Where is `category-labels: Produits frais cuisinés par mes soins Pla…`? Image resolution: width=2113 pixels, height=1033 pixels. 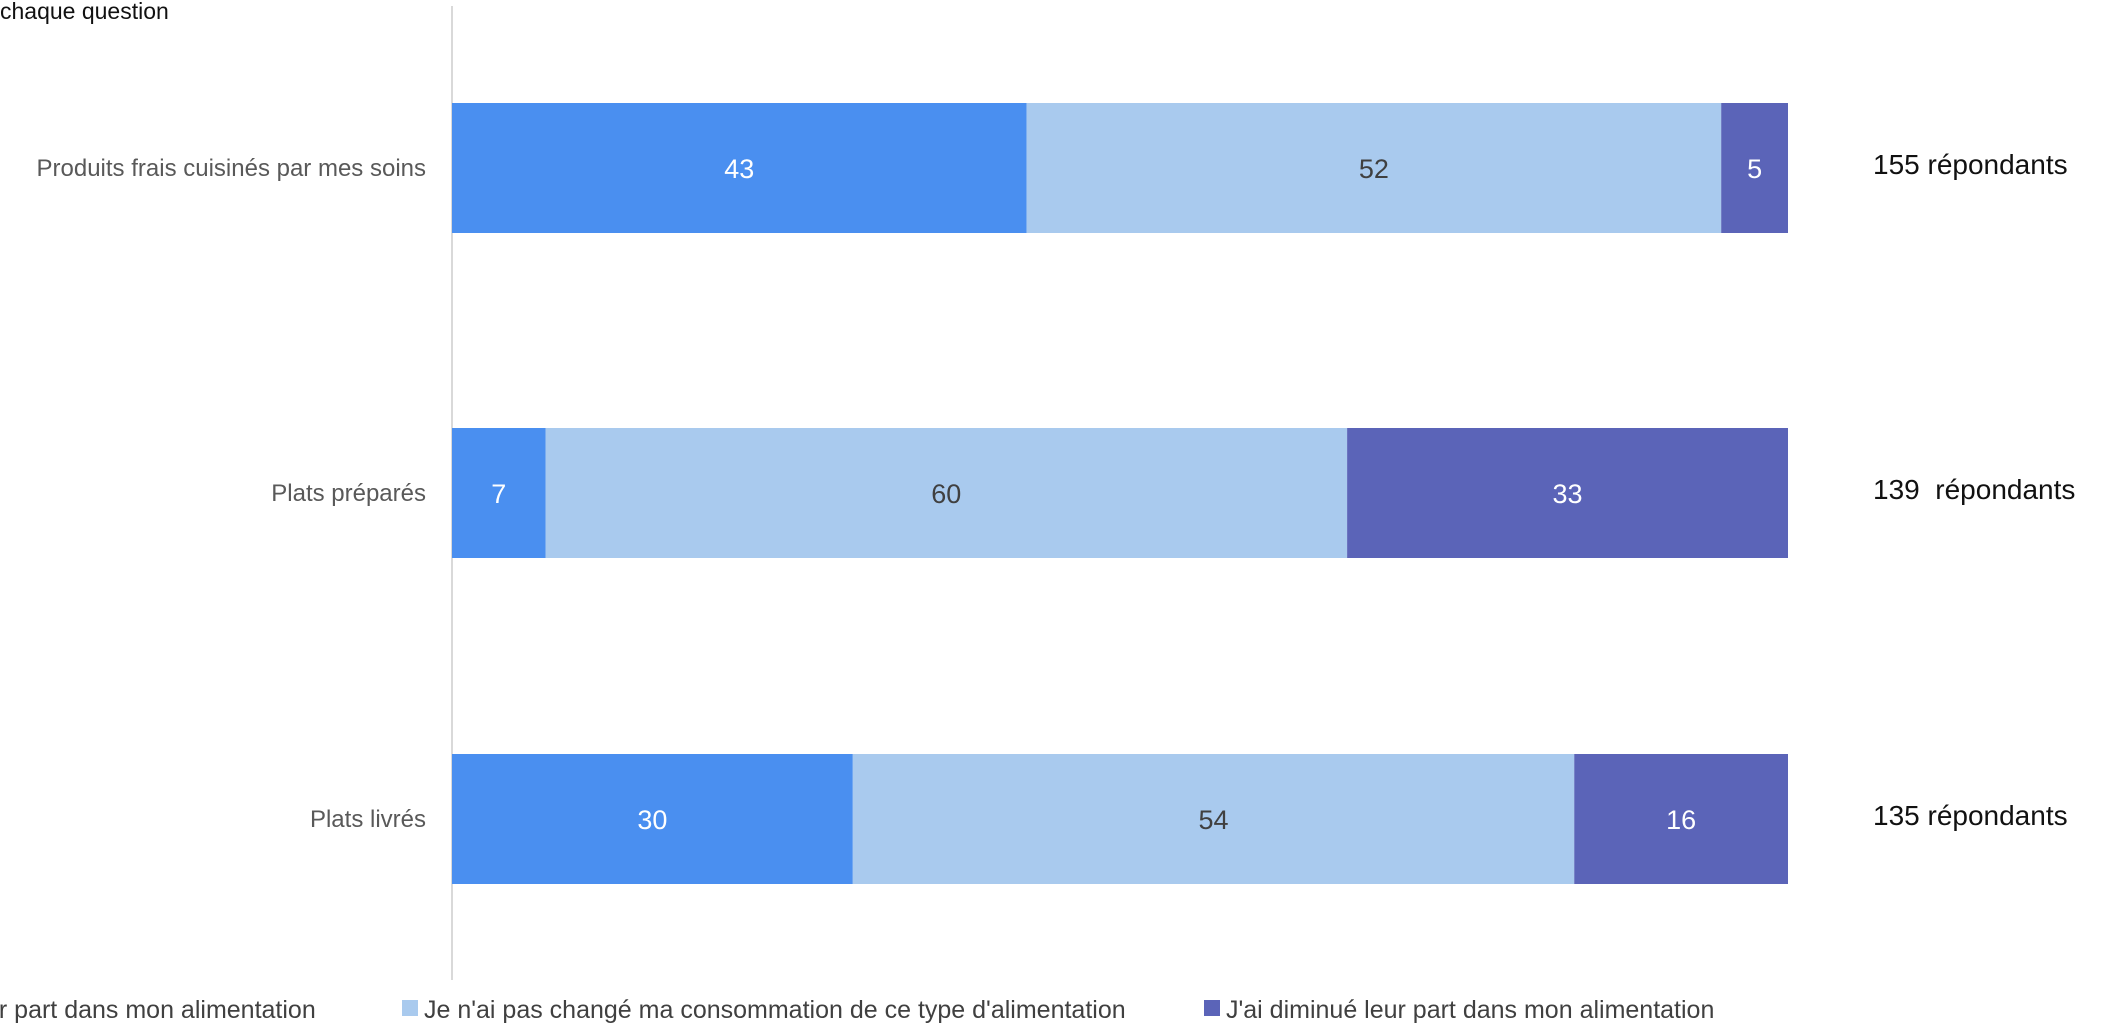 category-labels: Produits frais cuisinés par mes soins Pla… is located at coordinates (231, 494).